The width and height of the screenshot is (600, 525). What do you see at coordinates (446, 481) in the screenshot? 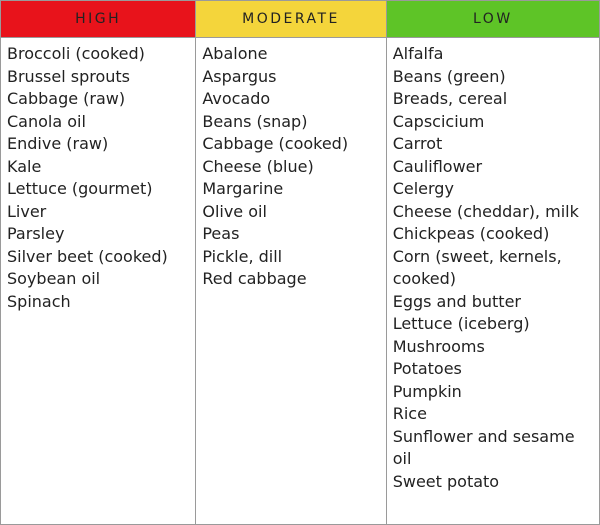
I see `food-item: Sweet potato` at bounding box center [446, 481].